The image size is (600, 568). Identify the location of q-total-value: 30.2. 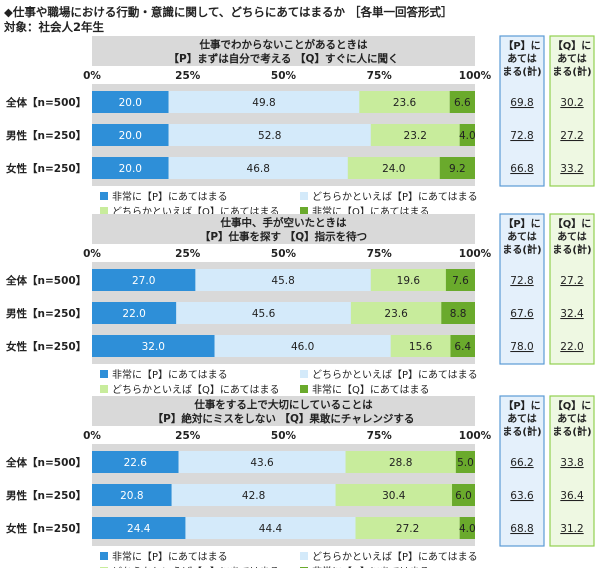
(571, 103).